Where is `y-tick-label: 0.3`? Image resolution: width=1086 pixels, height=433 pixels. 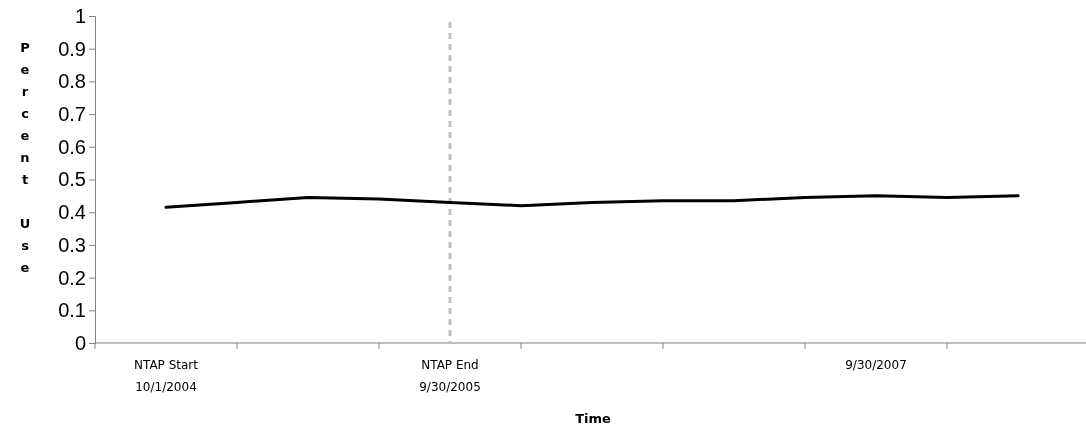
y-tick-label: 0.3 is located at coordinates (72, 244).